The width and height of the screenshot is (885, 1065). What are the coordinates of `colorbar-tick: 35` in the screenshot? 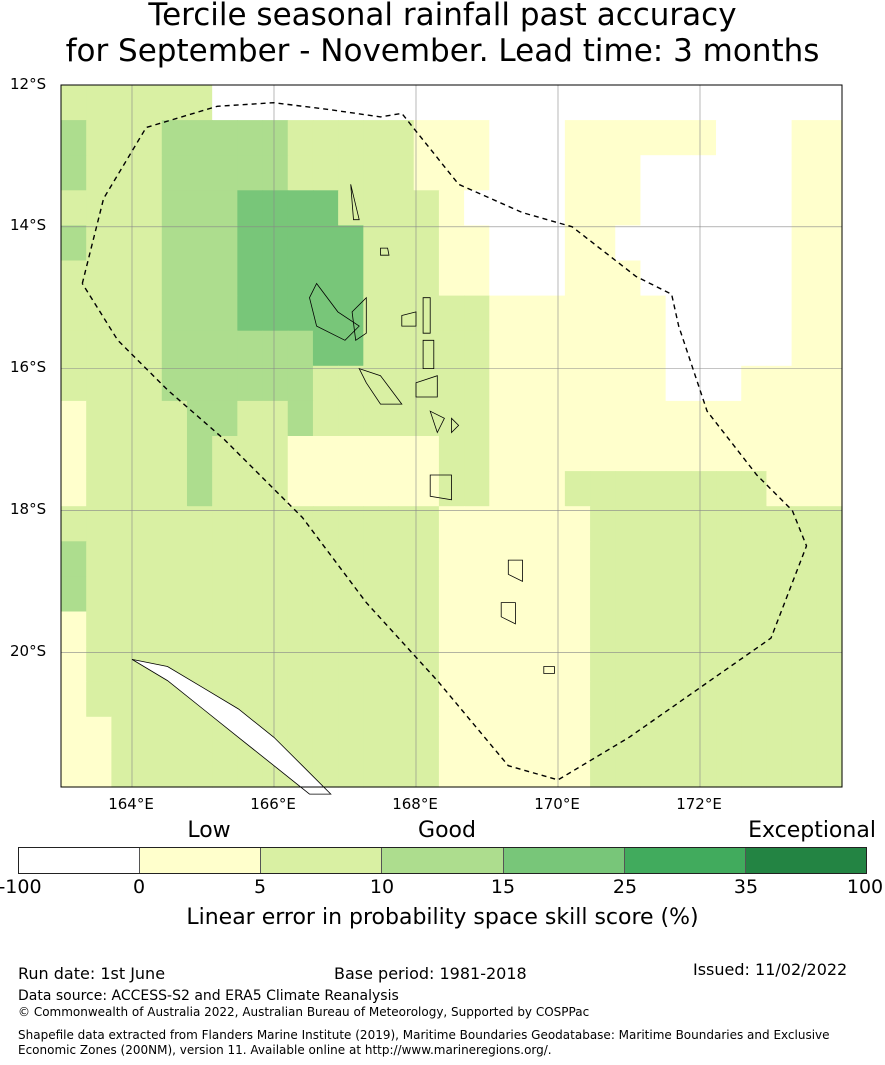 It's located at (746, 887).